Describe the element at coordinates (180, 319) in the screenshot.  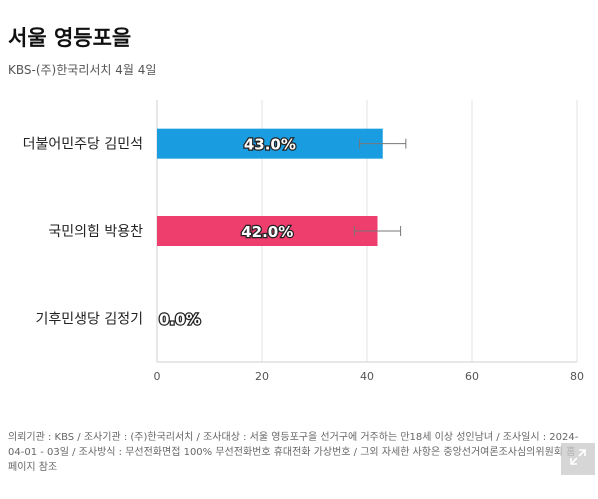
I see `value-label: 0.0%` at that location.